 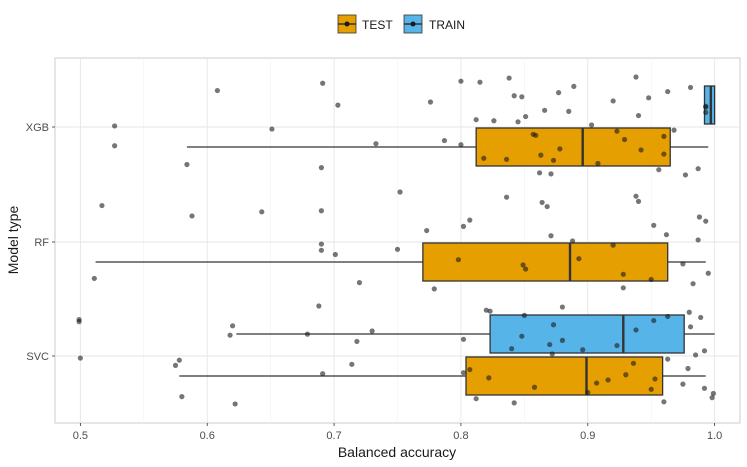 What do you see at coordinates (397, 452) in the screenshot?
I see `x-axis-title: Balanced accuracy` at bounding box center [397, 452].